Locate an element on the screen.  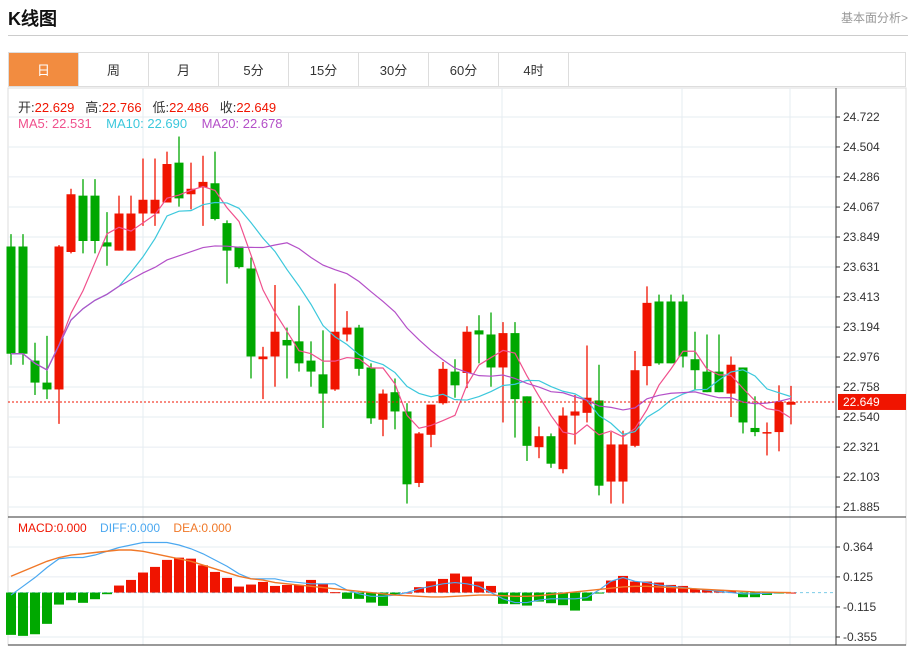
tab-30min: 30分 is located at coordinates (394, 69).